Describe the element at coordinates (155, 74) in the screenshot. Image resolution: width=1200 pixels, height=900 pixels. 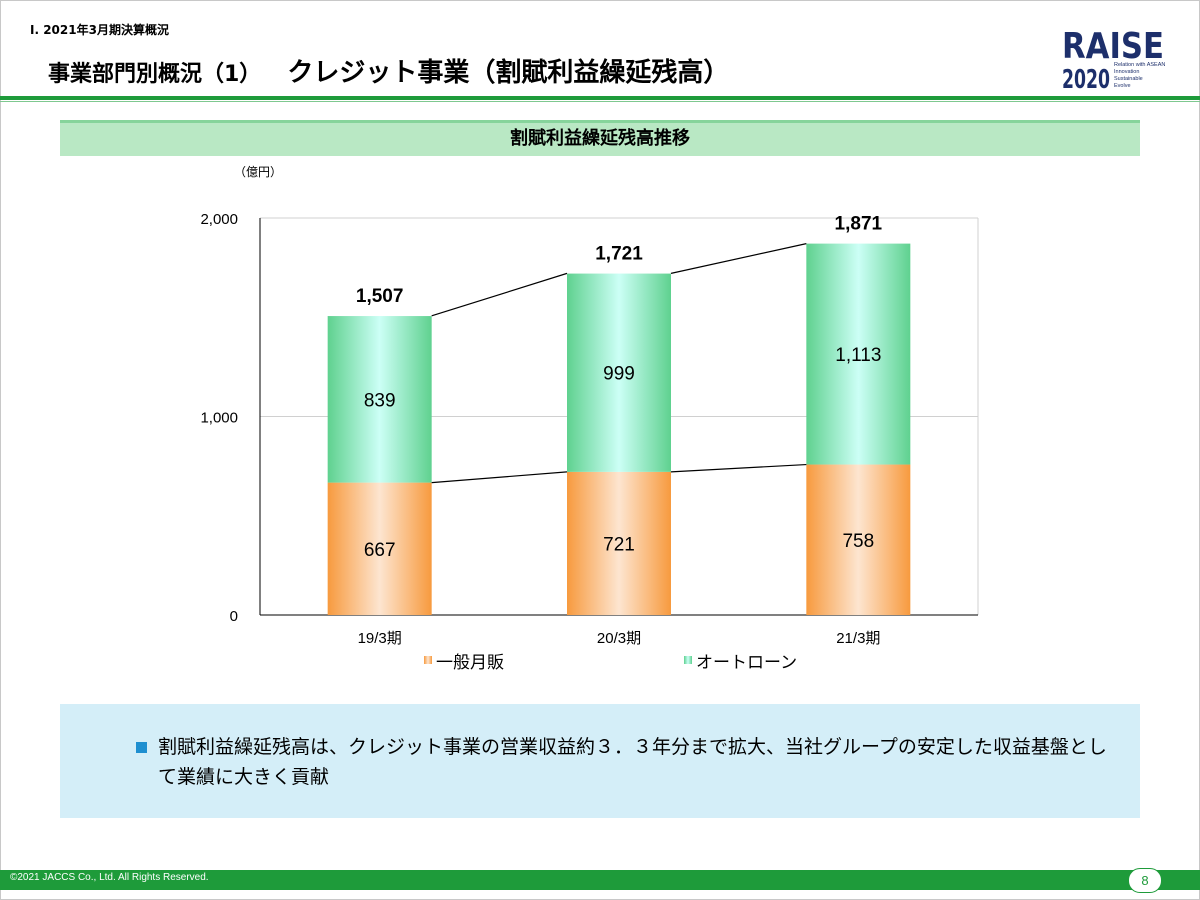
I see `page-title-sub: 事業部門別概況（1）` at that location.